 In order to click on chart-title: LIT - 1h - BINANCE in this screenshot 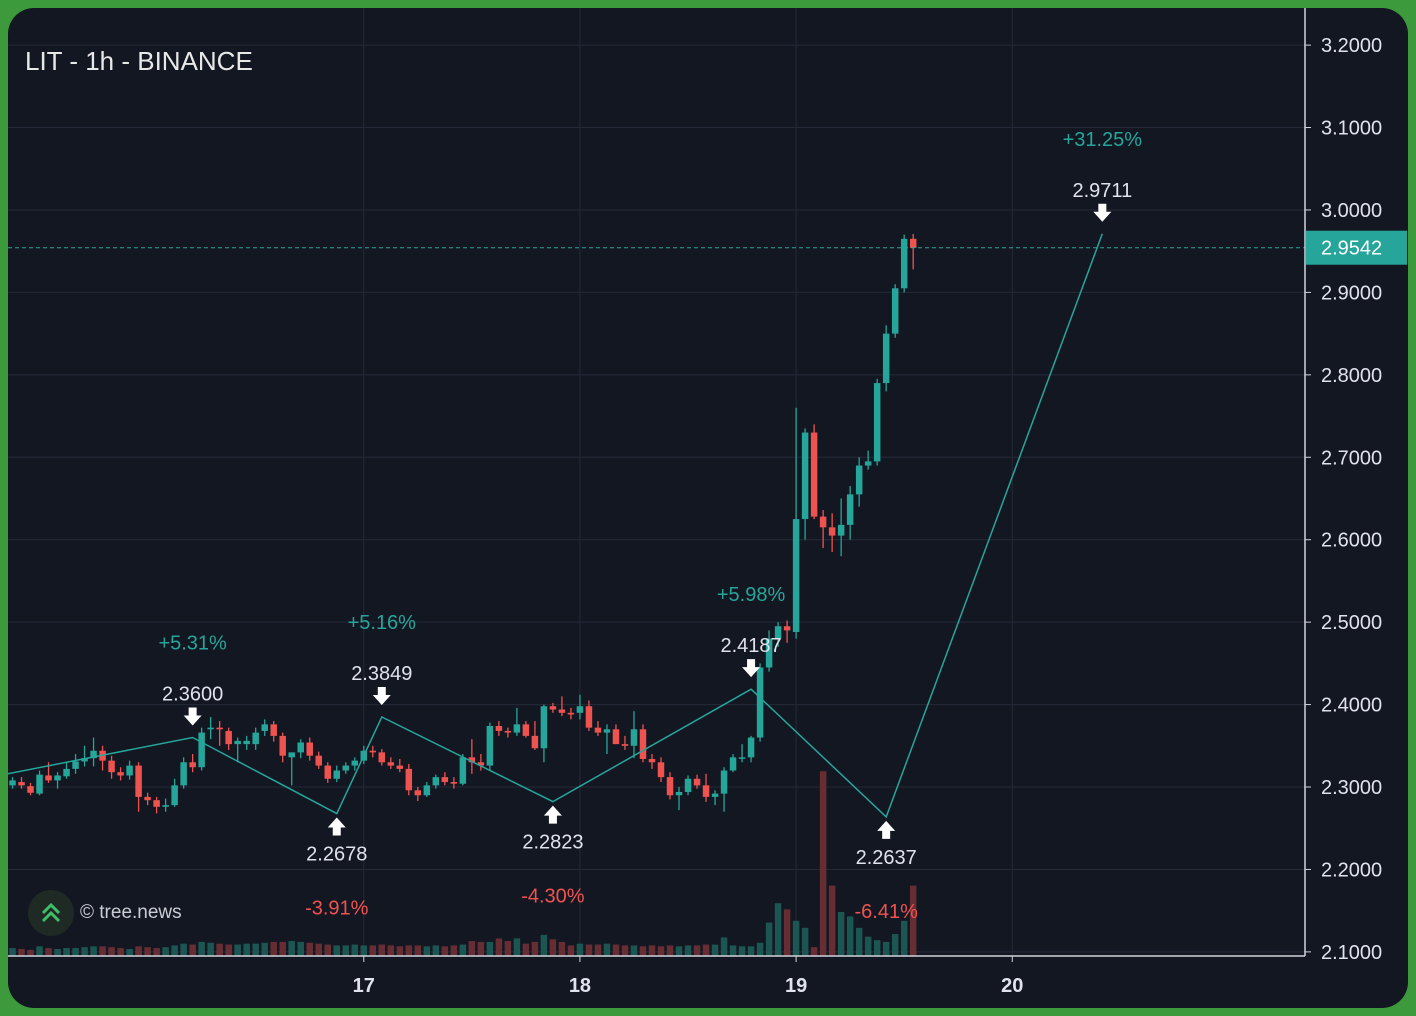, I will do `click(139, 61)`.